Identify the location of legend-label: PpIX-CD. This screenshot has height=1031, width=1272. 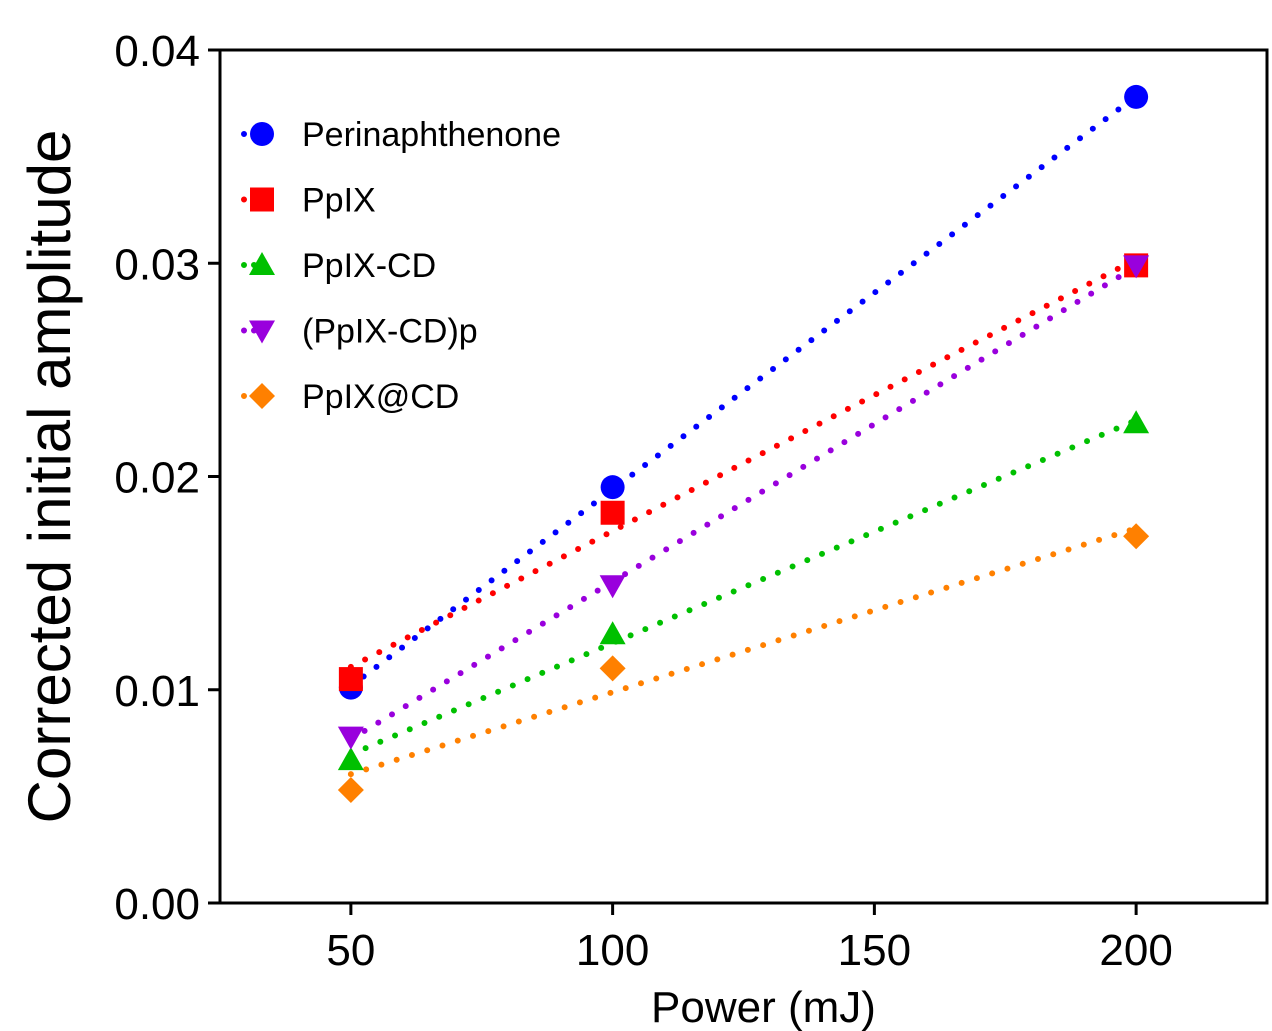
(369, 266).